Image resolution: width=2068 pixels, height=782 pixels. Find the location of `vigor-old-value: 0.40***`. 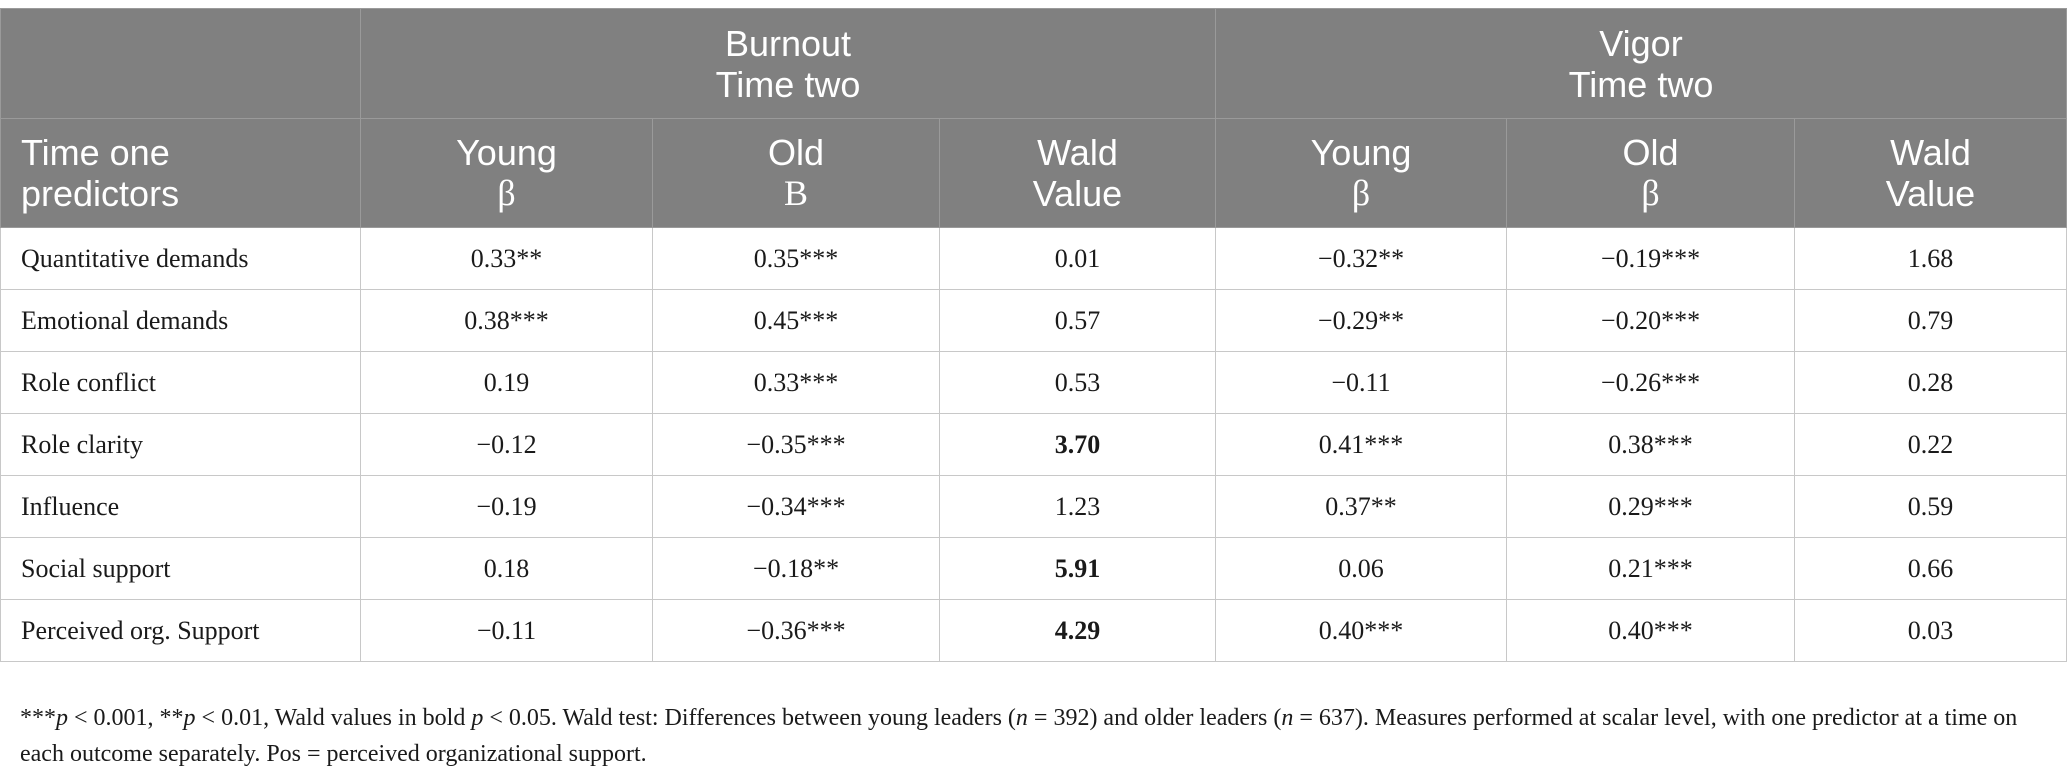

vigor-old-value: 0.40*** is located at coordinates (1650, 630).